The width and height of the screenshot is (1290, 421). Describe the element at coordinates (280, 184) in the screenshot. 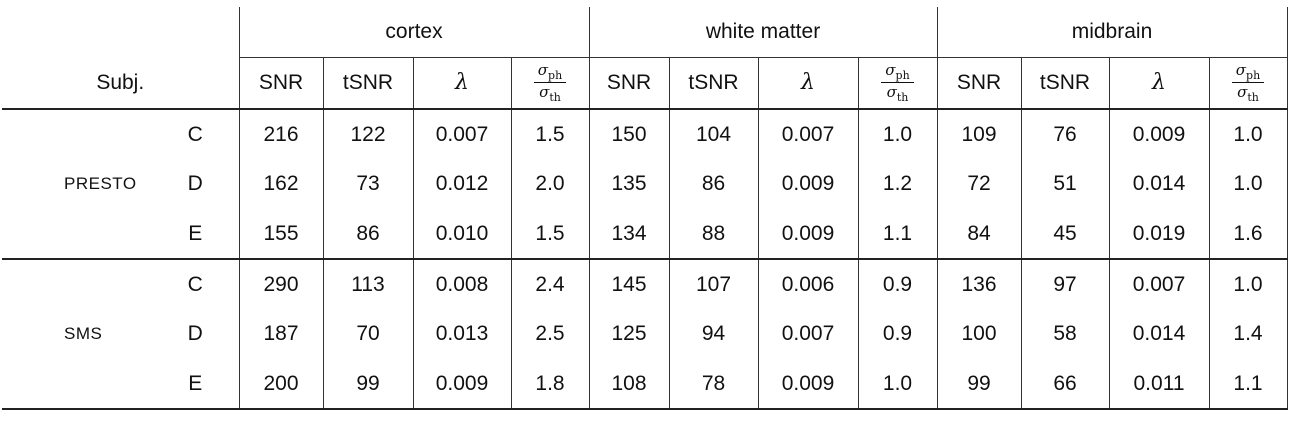

I see `cortex-snr-value: 162` at that location.